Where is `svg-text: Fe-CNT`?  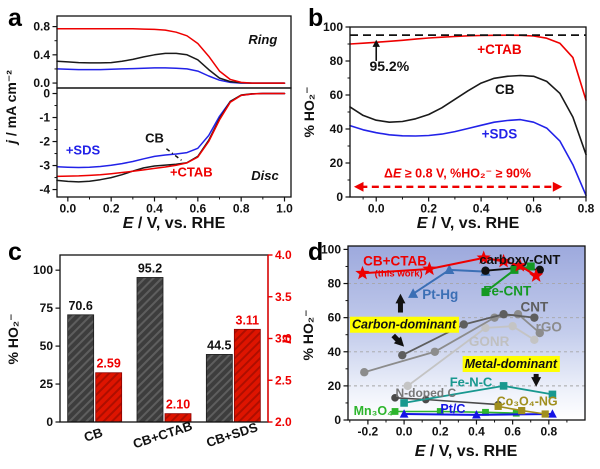
svg-text: Fe-CNT is located at coordinates (507, 290).